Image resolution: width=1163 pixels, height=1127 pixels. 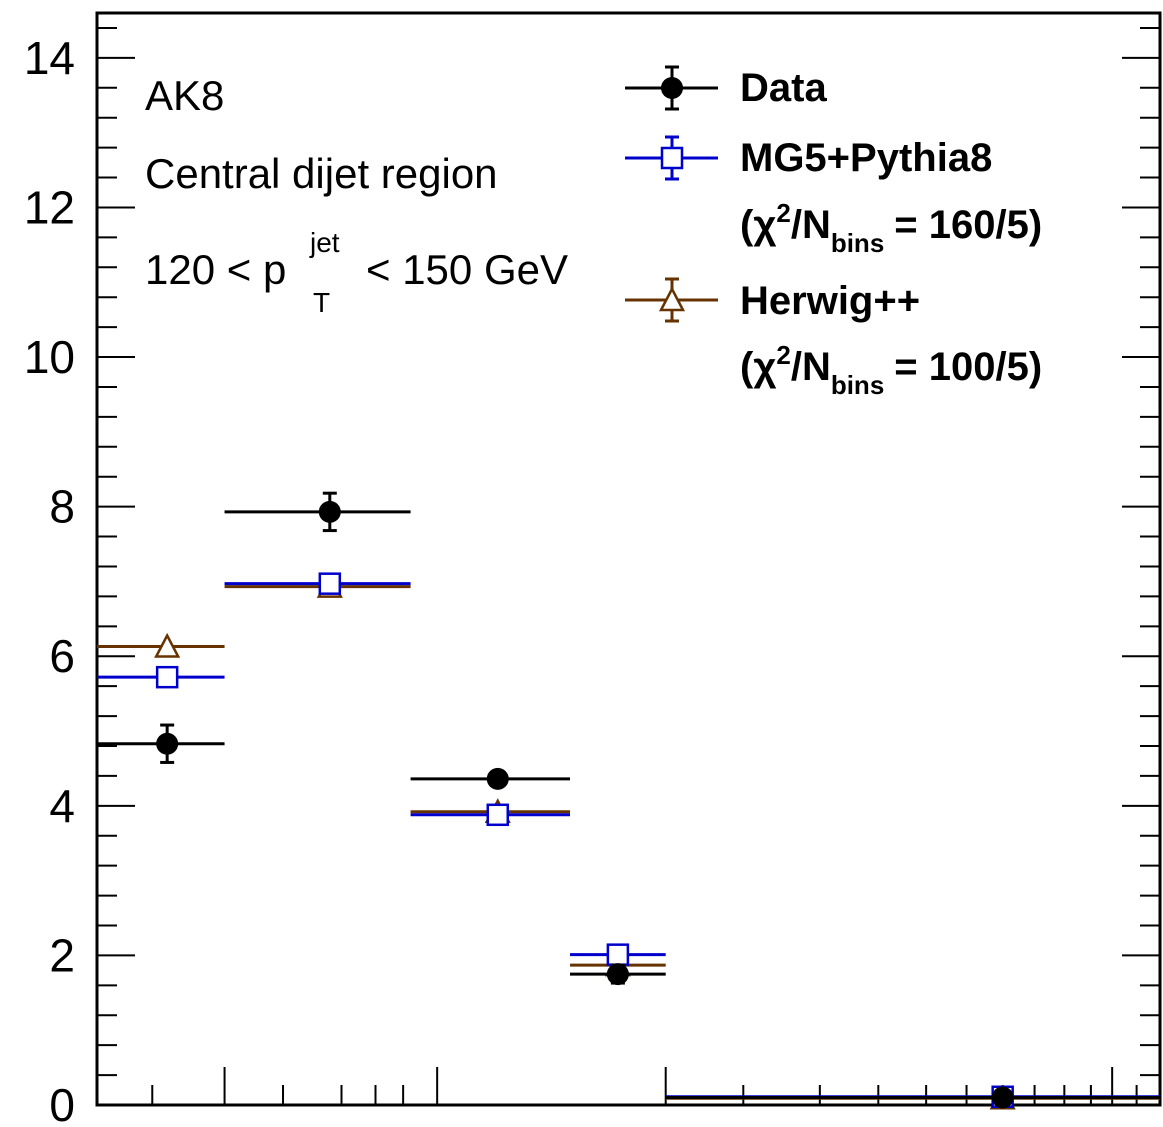 I want to click on pt-range-sub: T, so click(x=321, y=302).